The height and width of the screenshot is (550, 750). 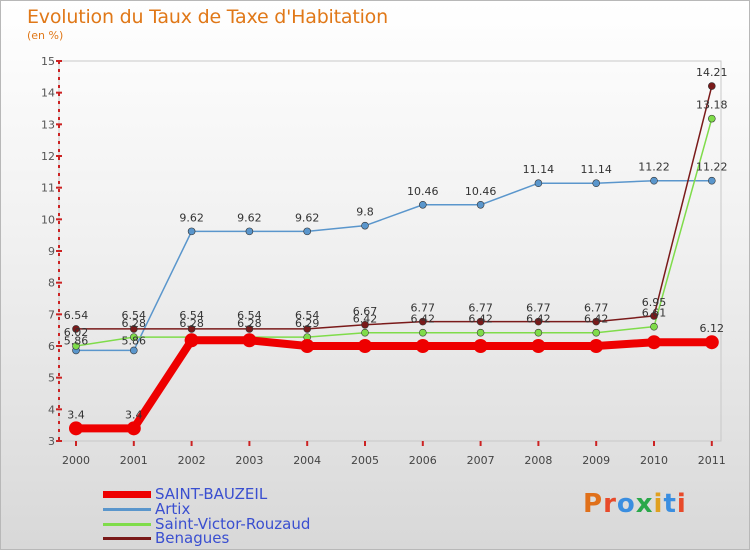 I want to click on x-tick-label: 2011, so click(x=712, y=460).